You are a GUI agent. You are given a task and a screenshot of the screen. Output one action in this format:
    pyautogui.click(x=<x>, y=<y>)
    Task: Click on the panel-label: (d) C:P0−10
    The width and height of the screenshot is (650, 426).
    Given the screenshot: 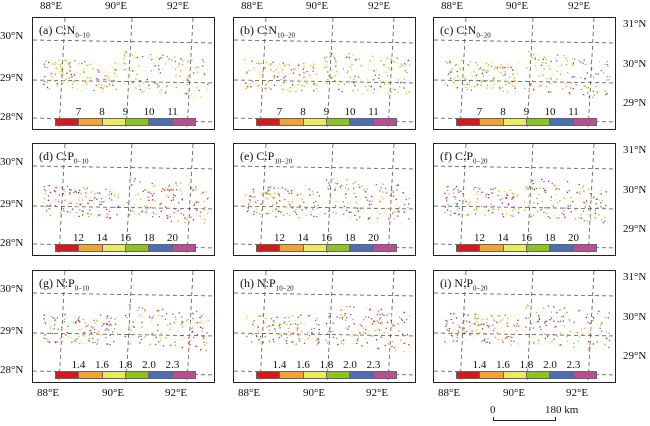 What is the action you would take?
    pyautogui.click(x=63, y=157)
    